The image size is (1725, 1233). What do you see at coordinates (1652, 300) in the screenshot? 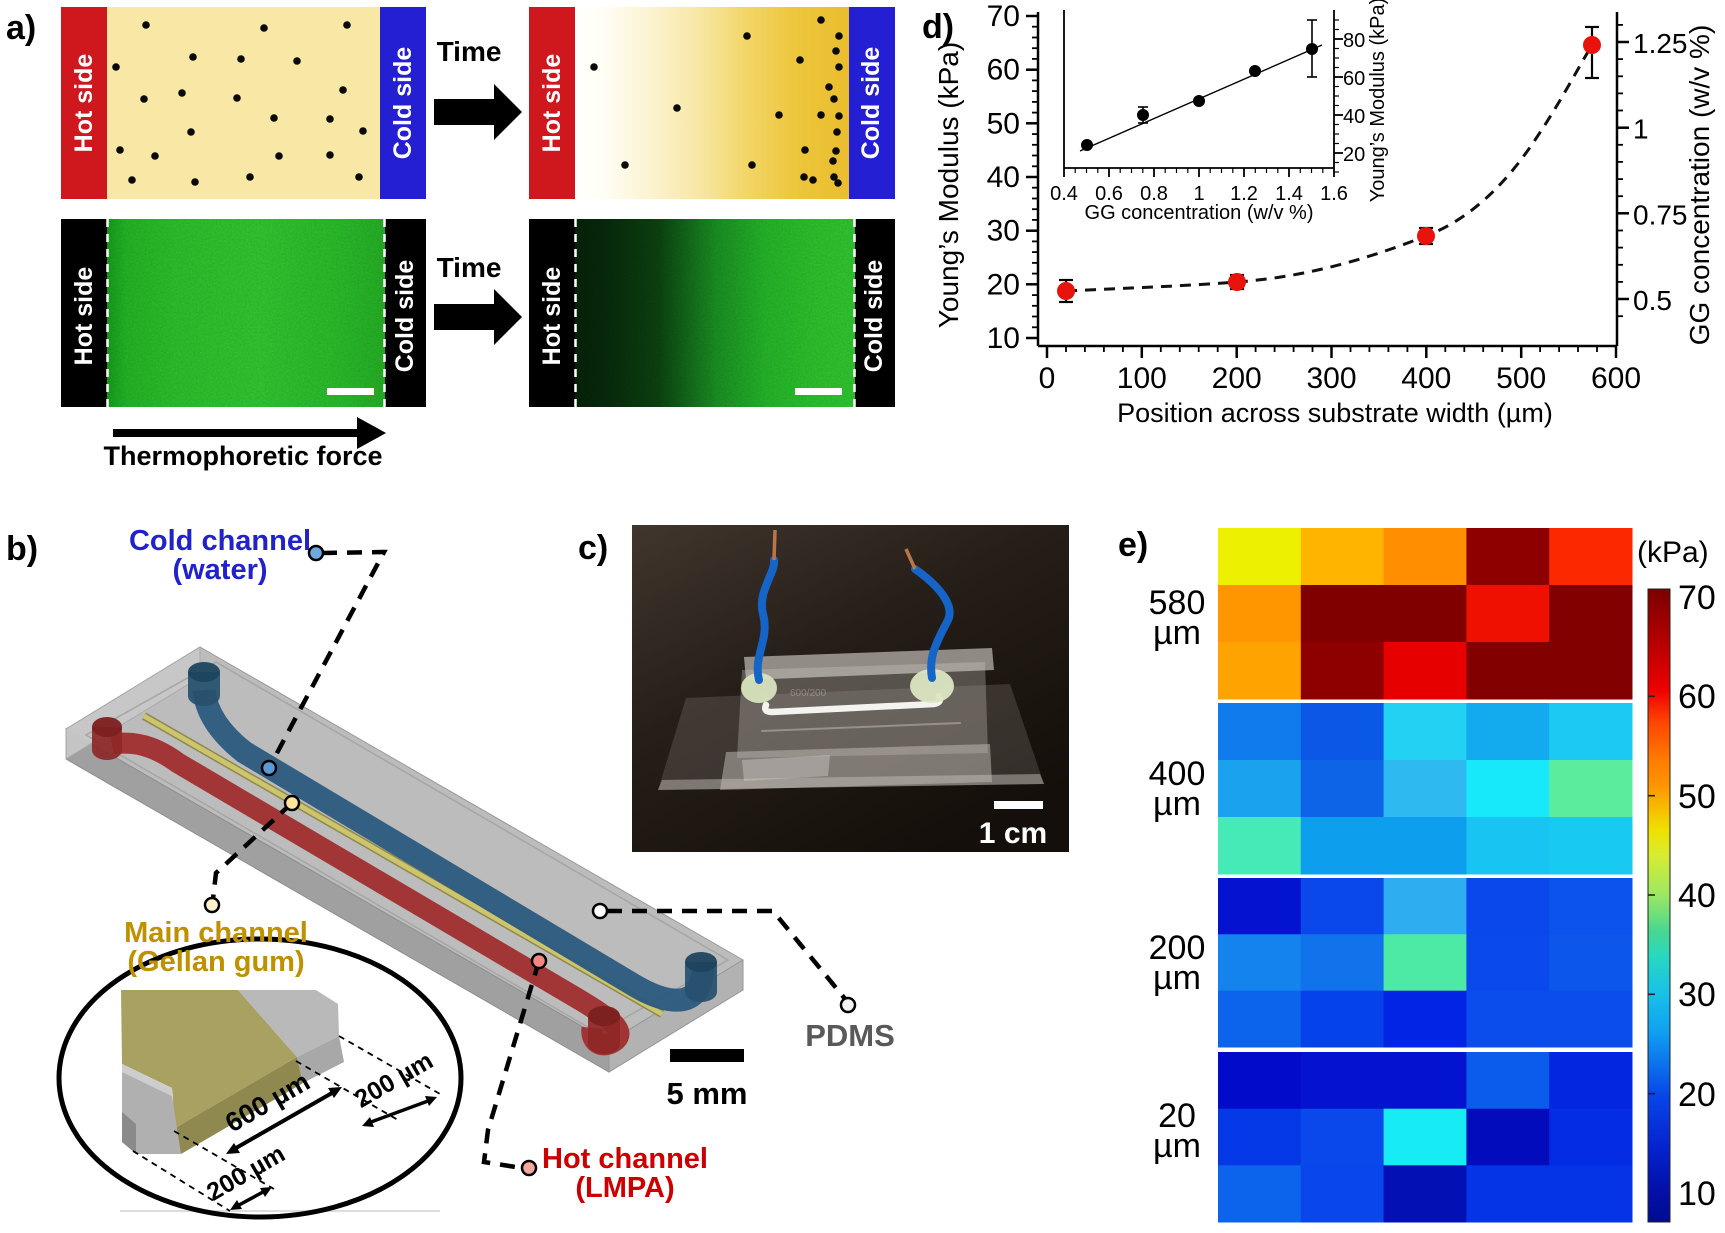
I see `svg-text: 0.5` at bounding box center [1652, 300].